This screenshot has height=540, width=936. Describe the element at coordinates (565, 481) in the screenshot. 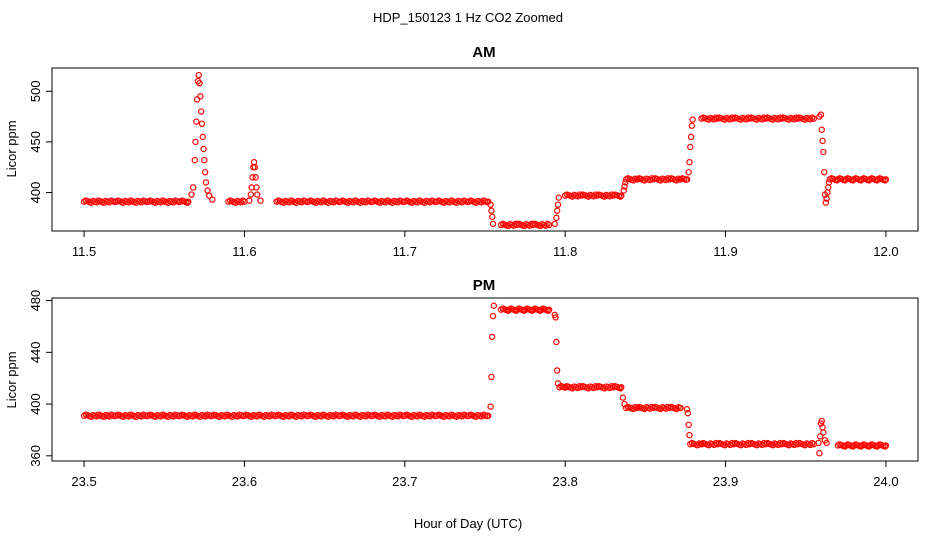

I see `pm-xtick-label: 23.8` at that location.